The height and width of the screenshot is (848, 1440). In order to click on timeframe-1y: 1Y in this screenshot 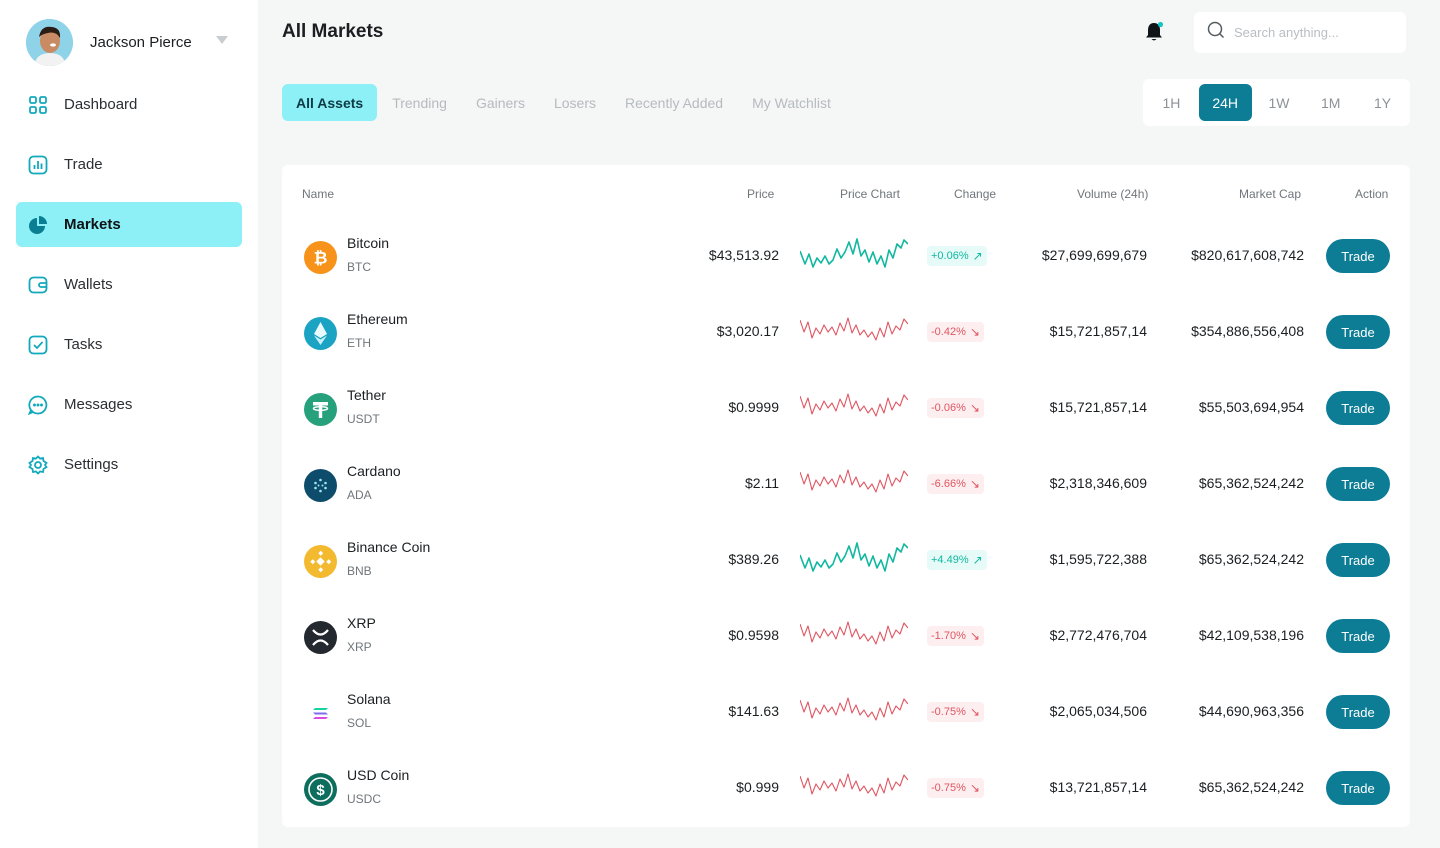, I will do `click(1383, 102)`.